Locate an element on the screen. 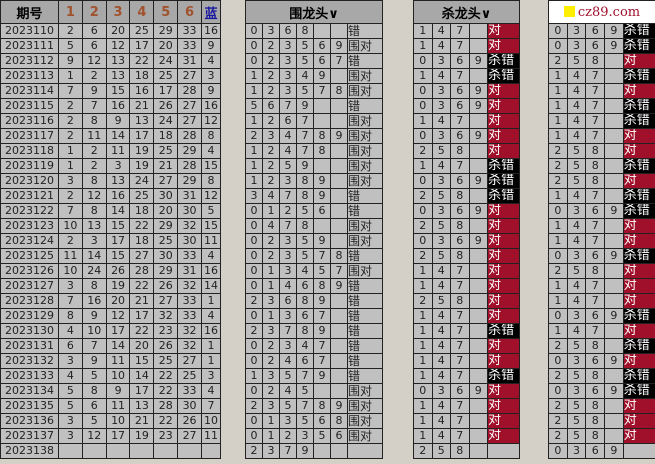  red-ball: 12 is located at coordinates (94, 196).